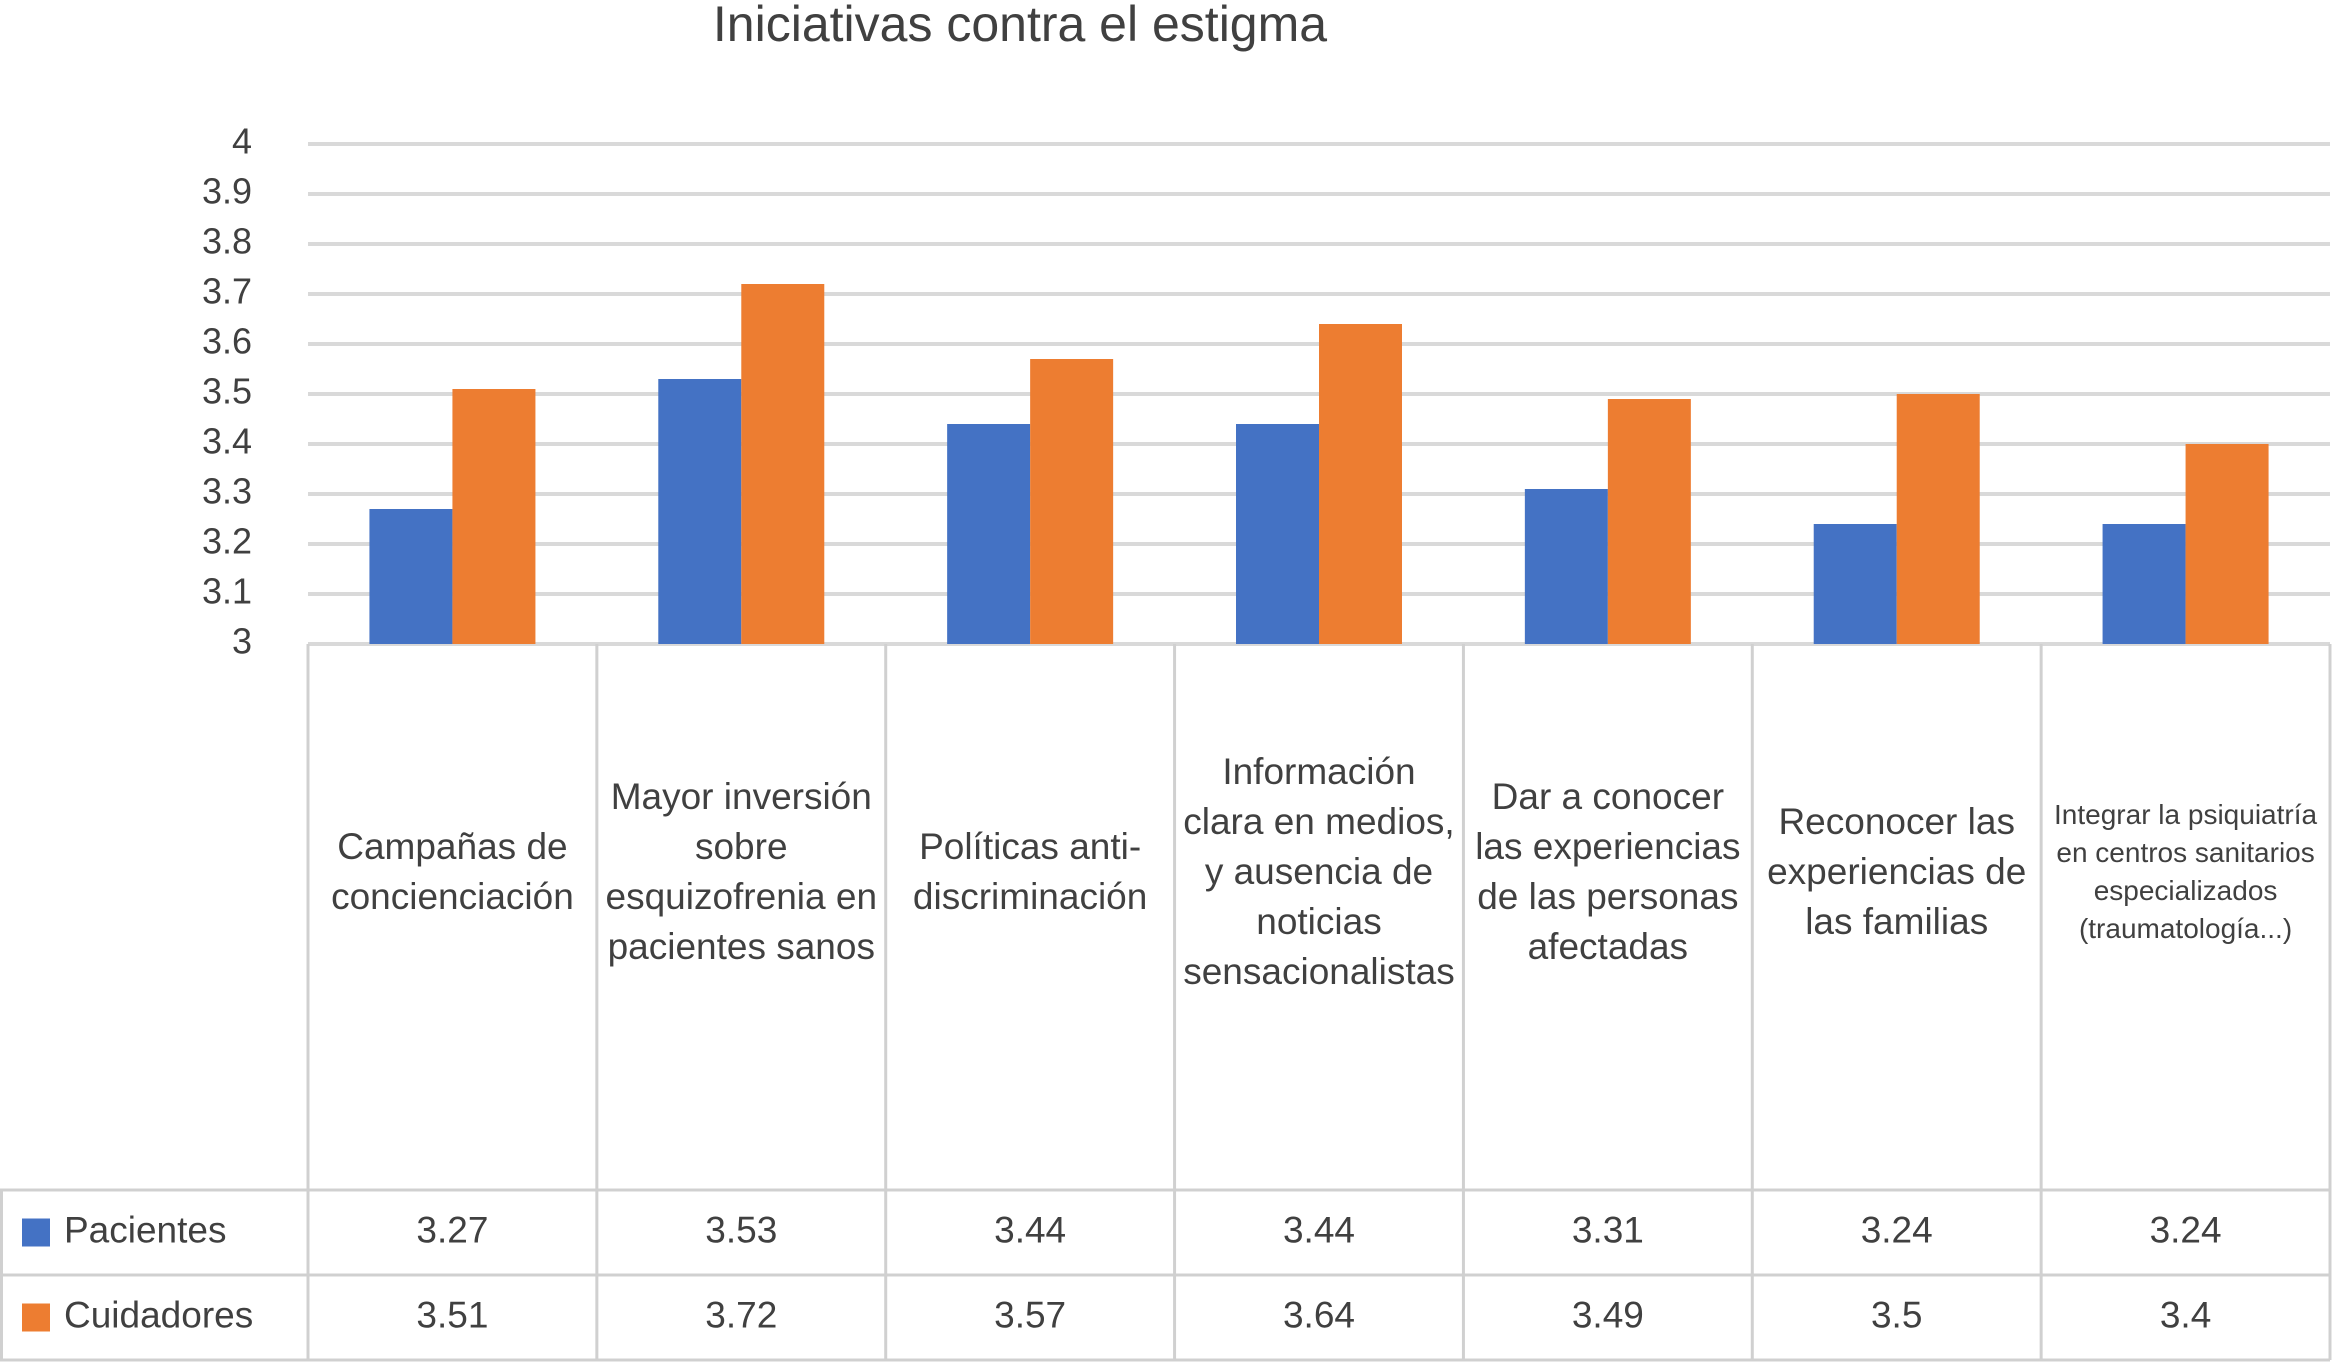 The image size is (2333, 1365). Describe the element at coordinates (227, 191) in the screenshot. I see `y-tick-label: 3.9` at that location.